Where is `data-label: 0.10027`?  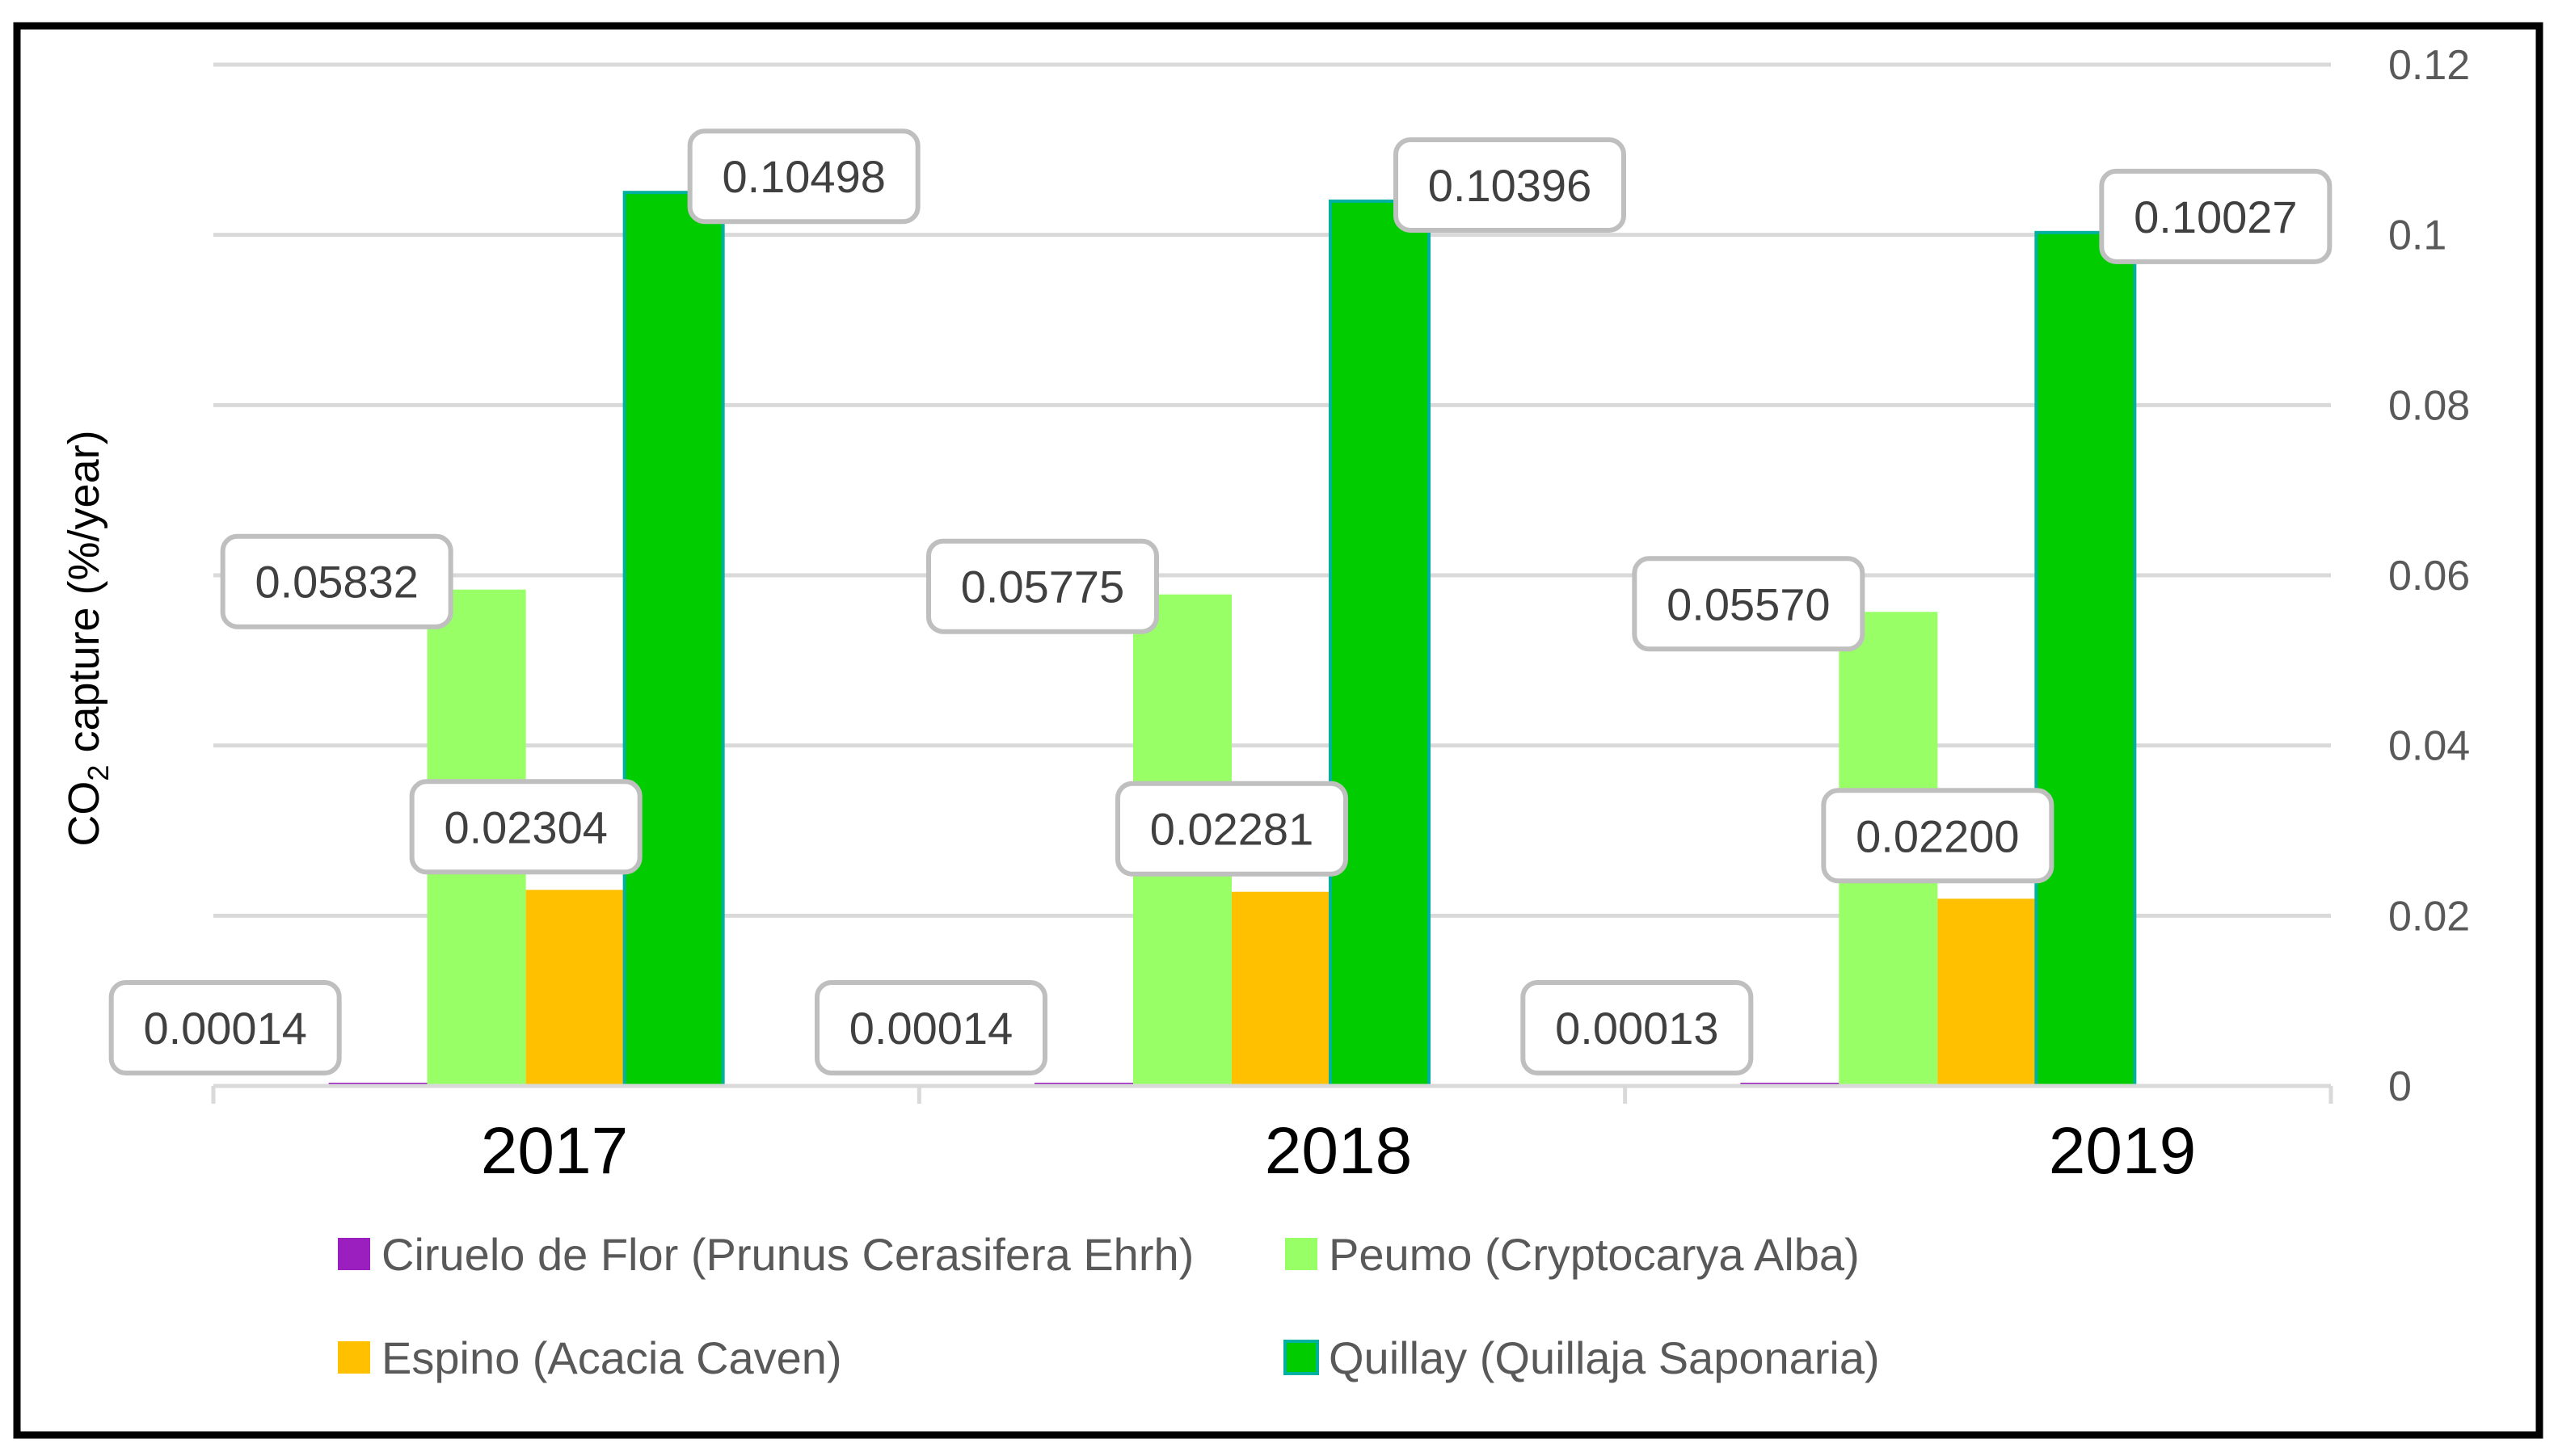 data-label: 0.10027 is located at coordinates (2216, 216).